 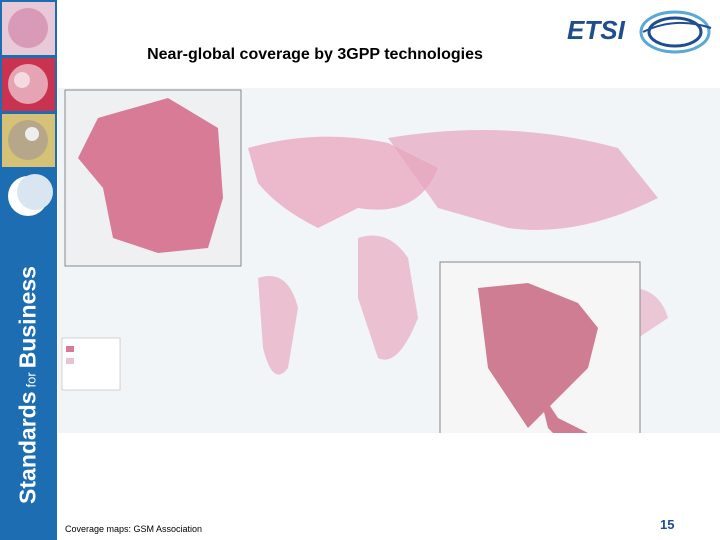 What do you see at coordinates (134, 529) in the screenshot?
I see `source-note: Coverage maps: GSM Association` at bounding box center [134, 529].